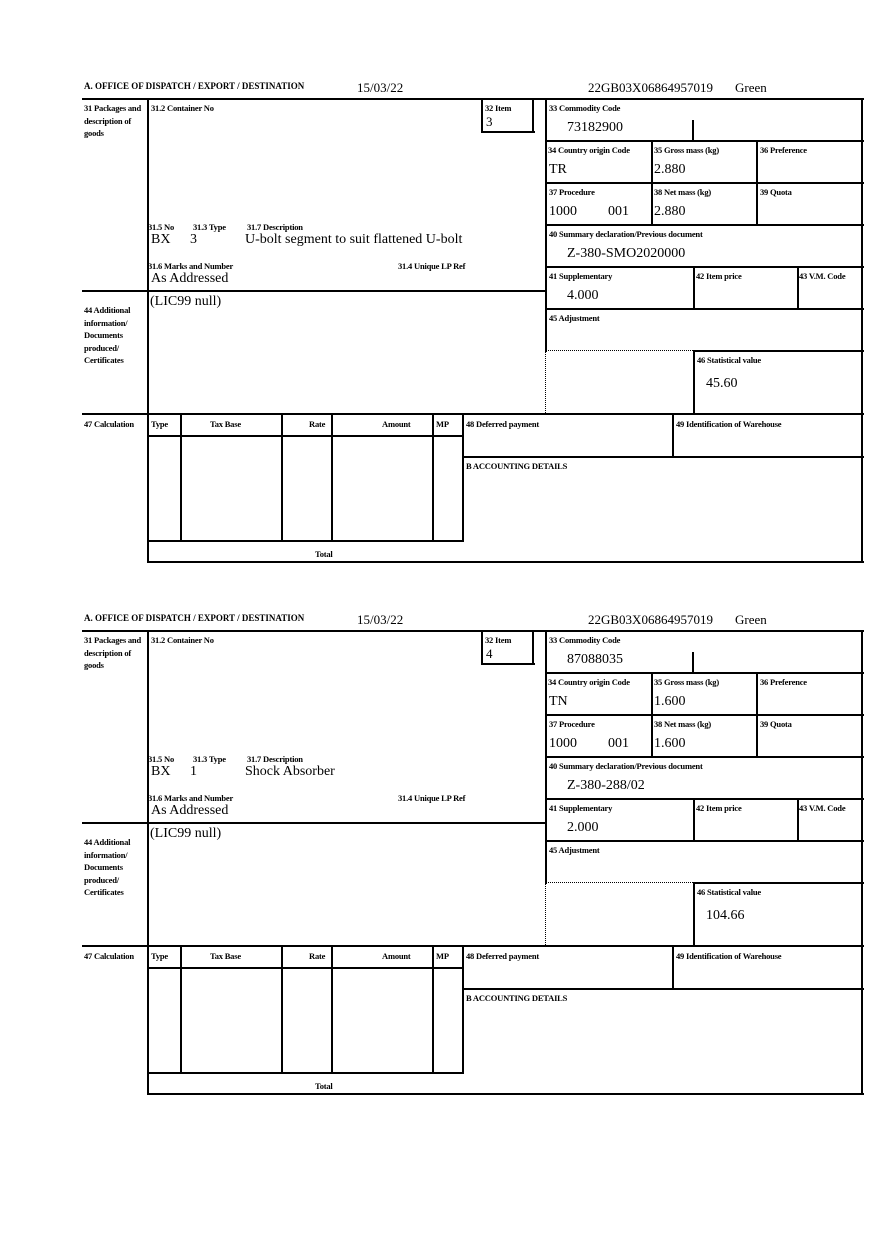  What do you see at coordinates (725, 915) in the screenshot?
I see `statistical-value: 104.66` at bounding box center [725, 915].